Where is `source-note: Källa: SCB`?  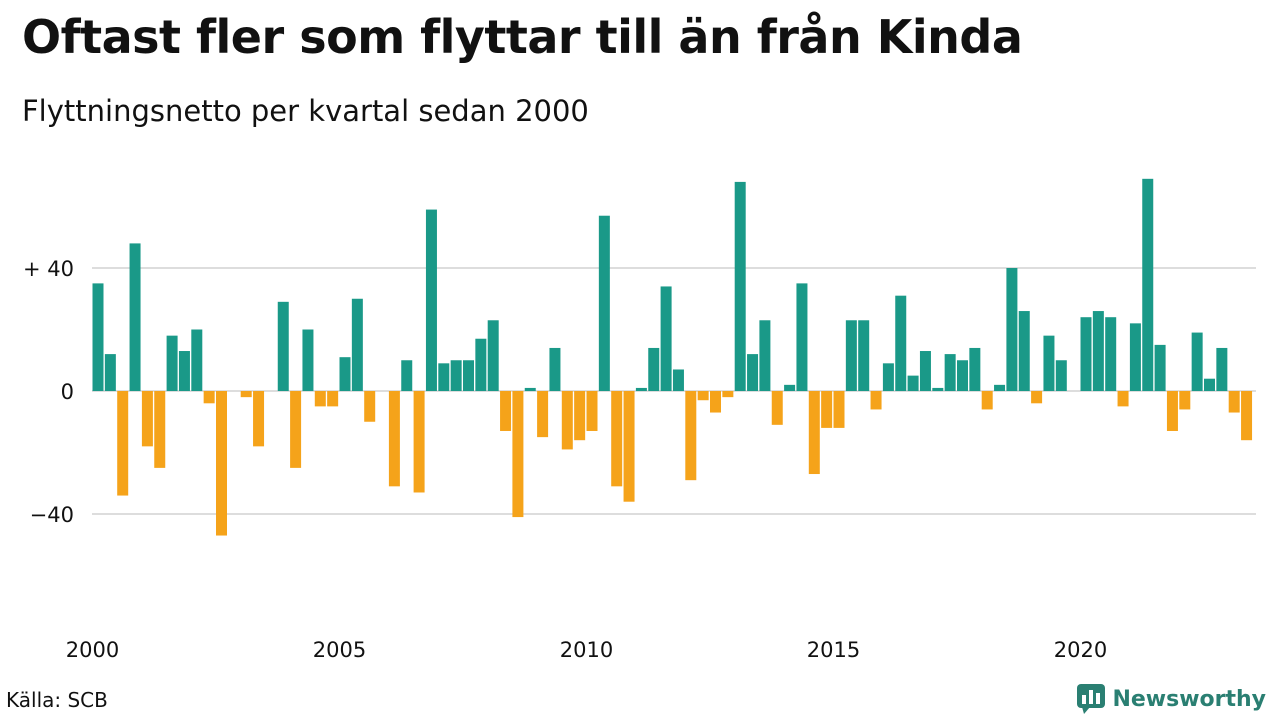
source-note: Källa: SCB is located at coordinates (57, 700).